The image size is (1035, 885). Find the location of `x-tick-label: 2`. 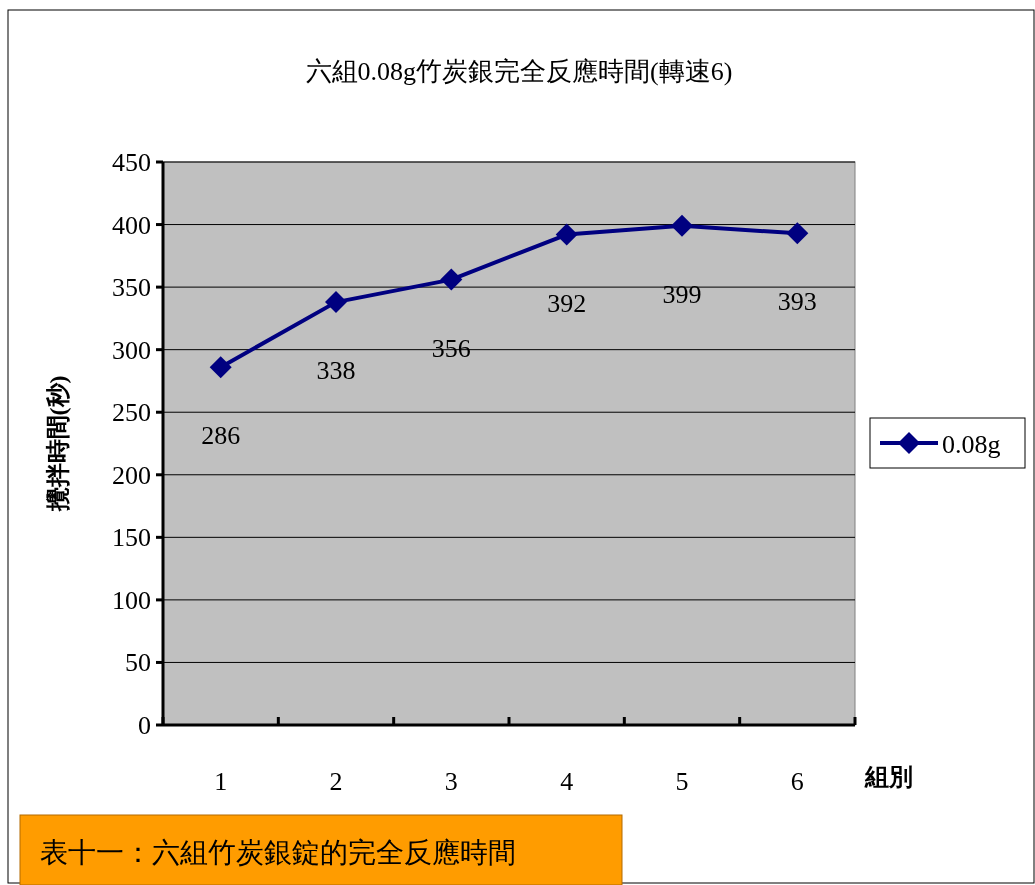

x-tick-label: 2 is located at coordinates (336, 781).